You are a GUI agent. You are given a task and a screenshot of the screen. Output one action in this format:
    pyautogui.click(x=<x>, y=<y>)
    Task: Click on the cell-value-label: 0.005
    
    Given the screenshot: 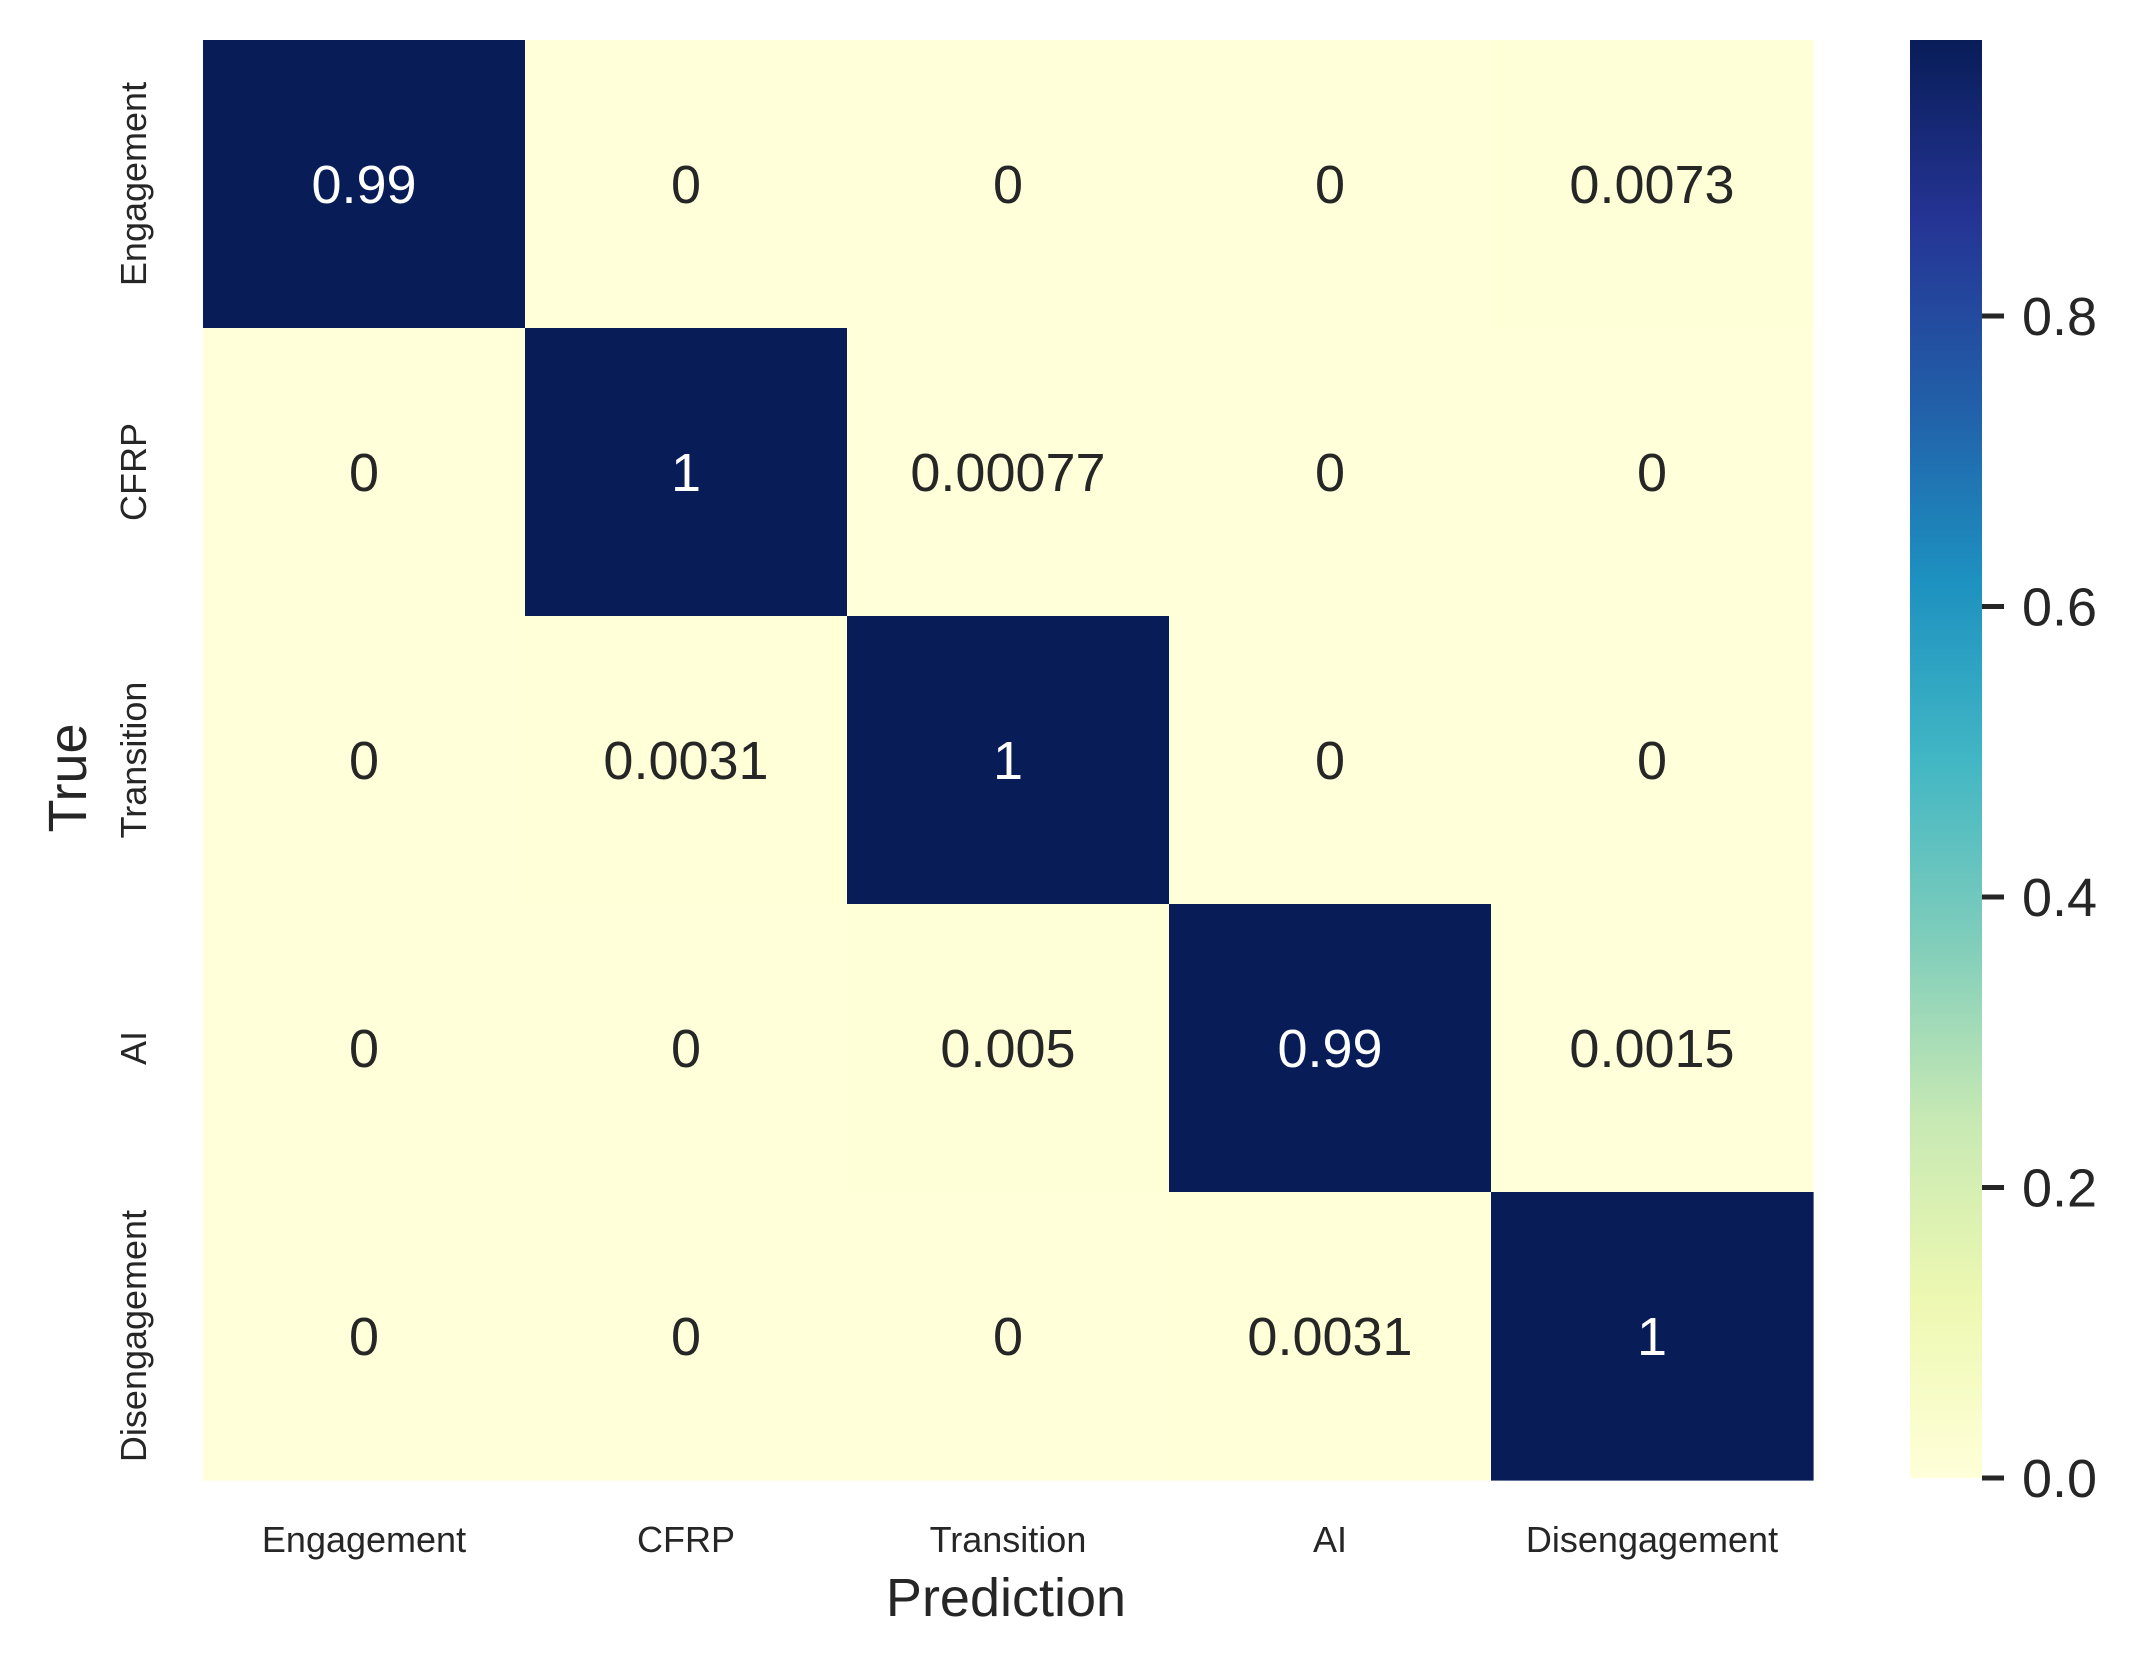 What is the action you would take?
    pyautogui.click(x=1007, y=1049)
    